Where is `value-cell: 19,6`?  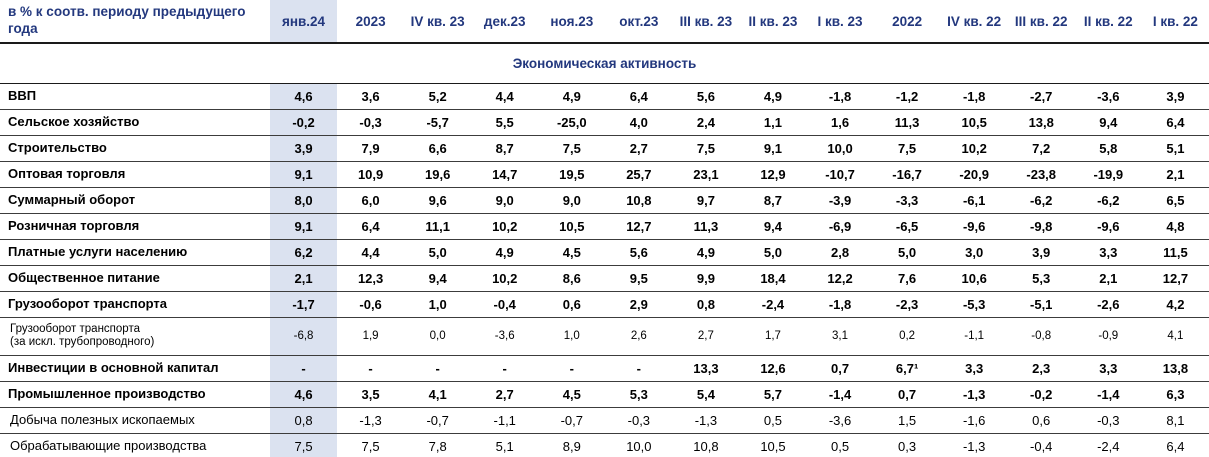
value-cell: 19,6 is located at coordinates (438, 174).